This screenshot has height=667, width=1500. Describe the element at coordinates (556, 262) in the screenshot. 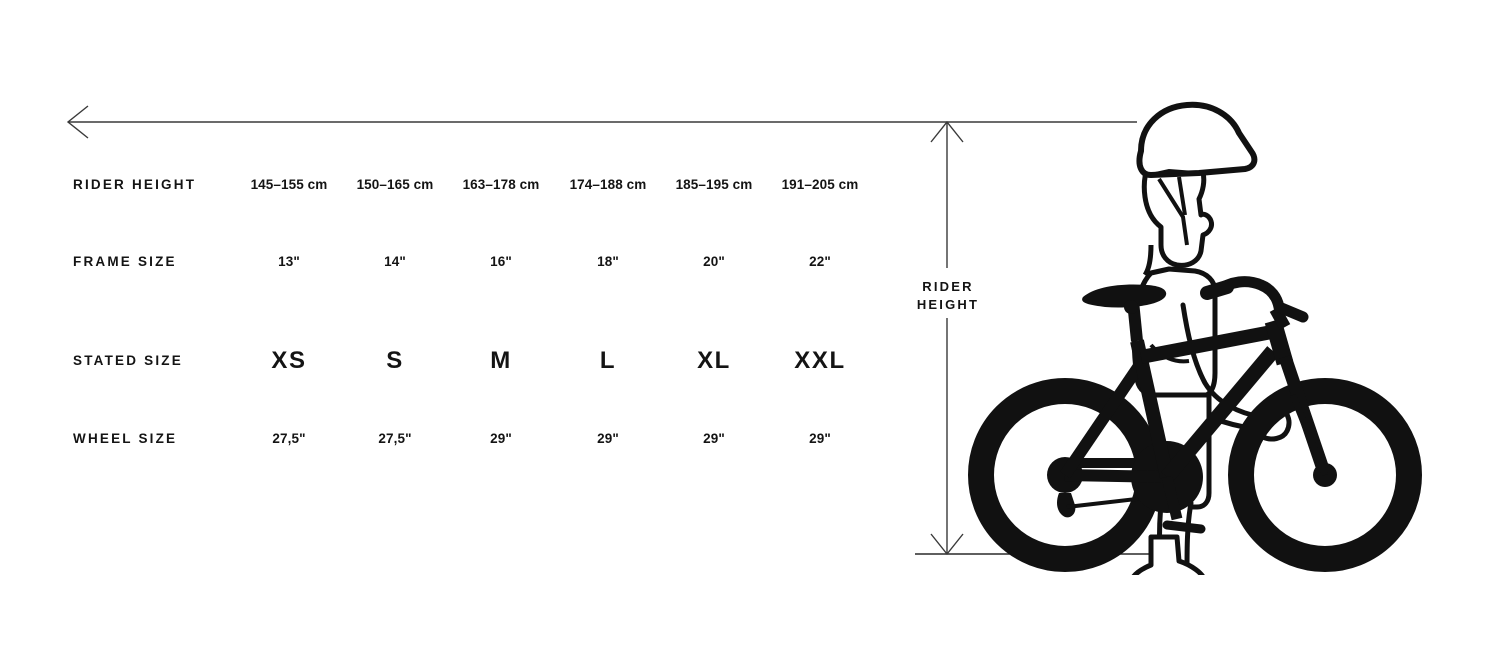

I see `row-cells-frame-size: 13" 14" 16" 18" 20" 22"` at that location.